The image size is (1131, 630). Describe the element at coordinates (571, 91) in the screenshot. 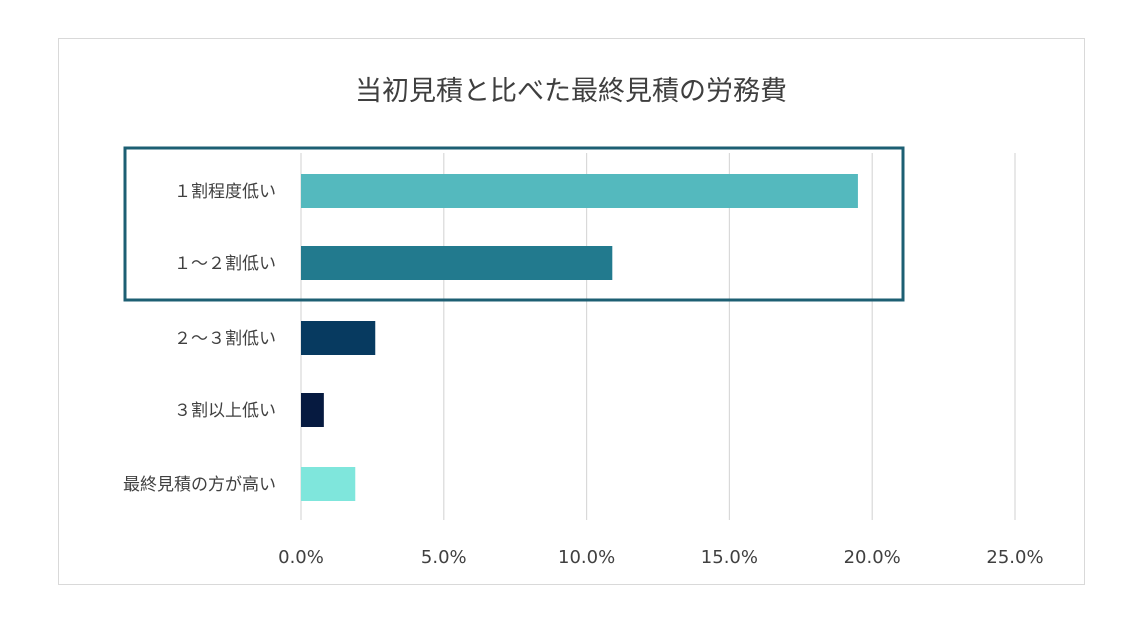

I see `chart-title: 当初見積と比べた最終見積の労務費` at that location.